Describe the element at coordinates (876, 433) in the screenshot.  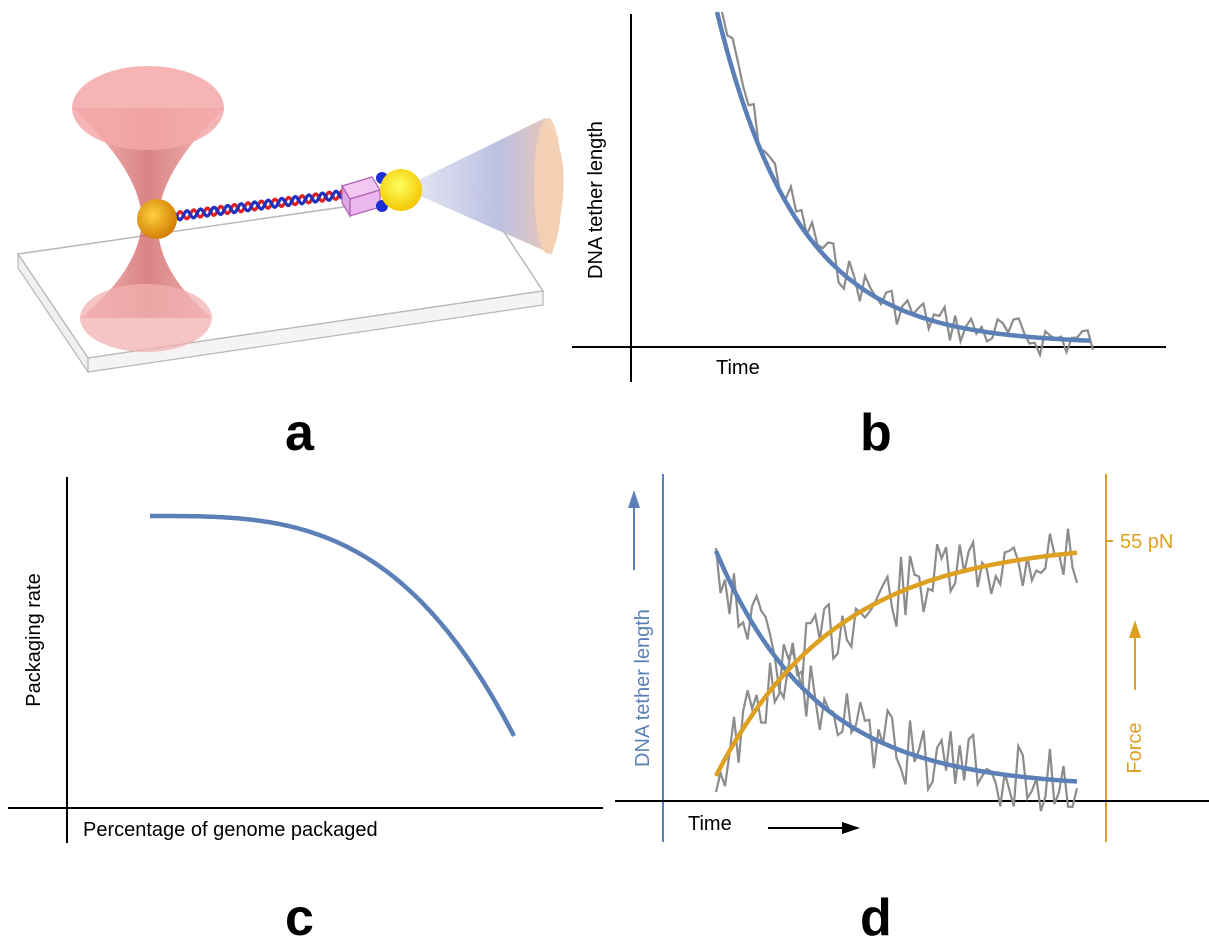
I see `panel-letter-b: b` at that location.